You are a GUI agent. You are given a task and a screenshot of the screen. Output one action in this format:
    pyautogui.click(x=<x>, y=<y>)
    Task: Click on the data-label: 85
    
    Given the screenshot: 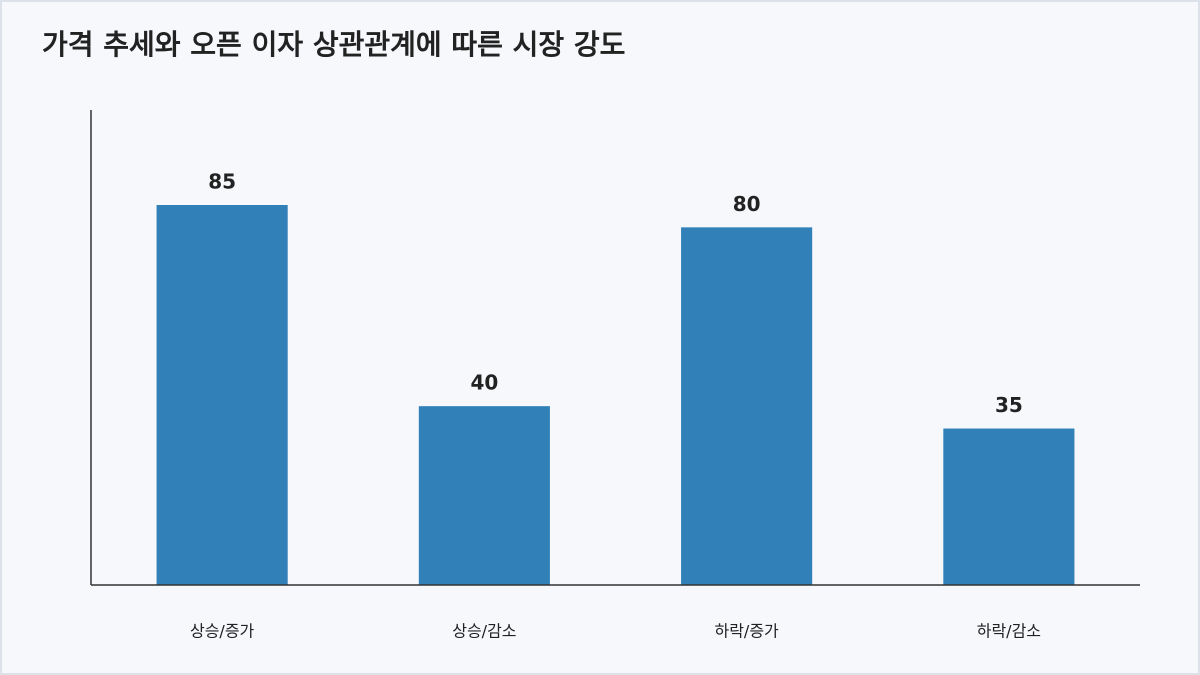 What is the action you would take?
    pyautogui.click(x=222, y=182)
    